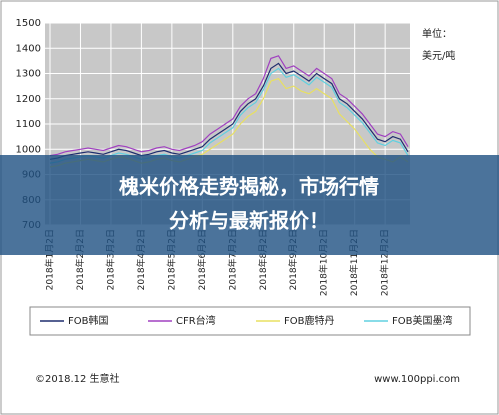  What do you see at coordinates (309, 320) in the screenshot?
I see `legend-label: FOB鹿特丹` at bounding box center [309, 320].